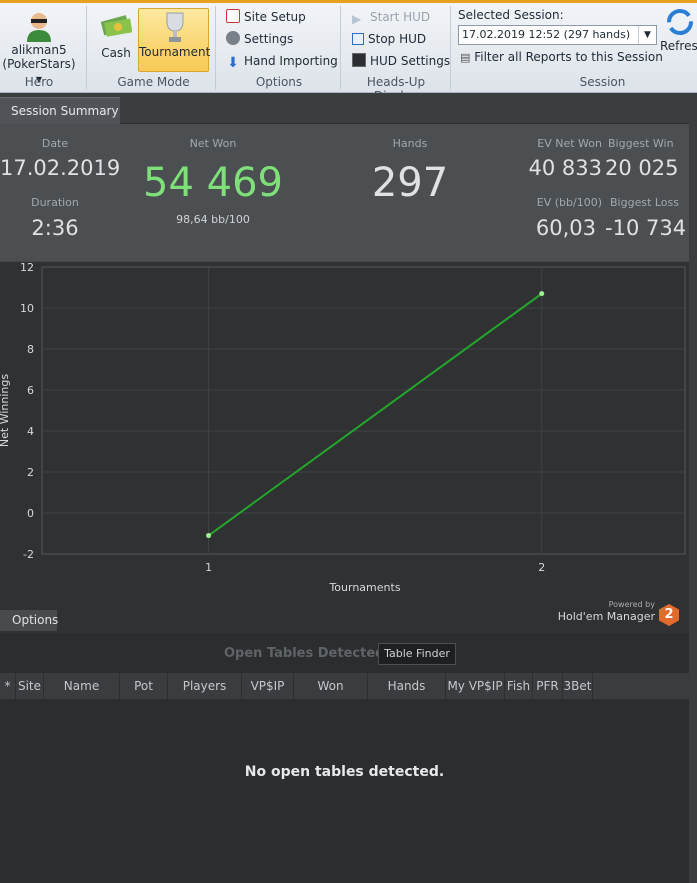 The width and height of the screenshot is (697, 883). I want to click on stop-hud-button: Stop HUD, so click(389, 39).